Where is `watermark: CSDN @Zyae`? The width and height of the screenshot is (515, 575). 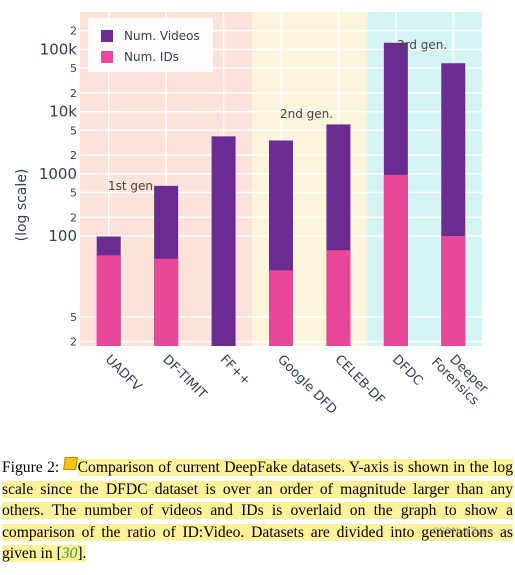 watermark: CSDN @Zyae is located at coordinates (462, 532).